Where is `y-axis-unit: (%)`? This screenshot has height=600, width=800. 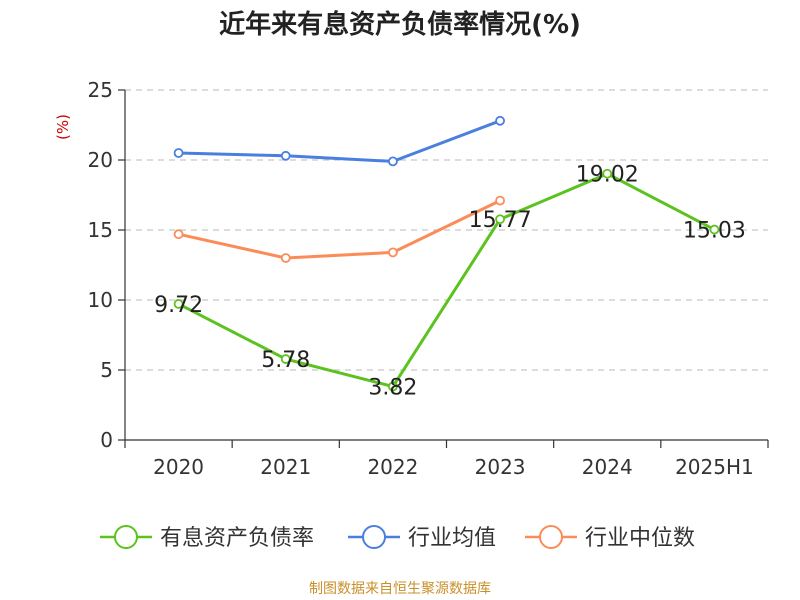 y-axis-unit: (%) is located at coordinates (63, 127).